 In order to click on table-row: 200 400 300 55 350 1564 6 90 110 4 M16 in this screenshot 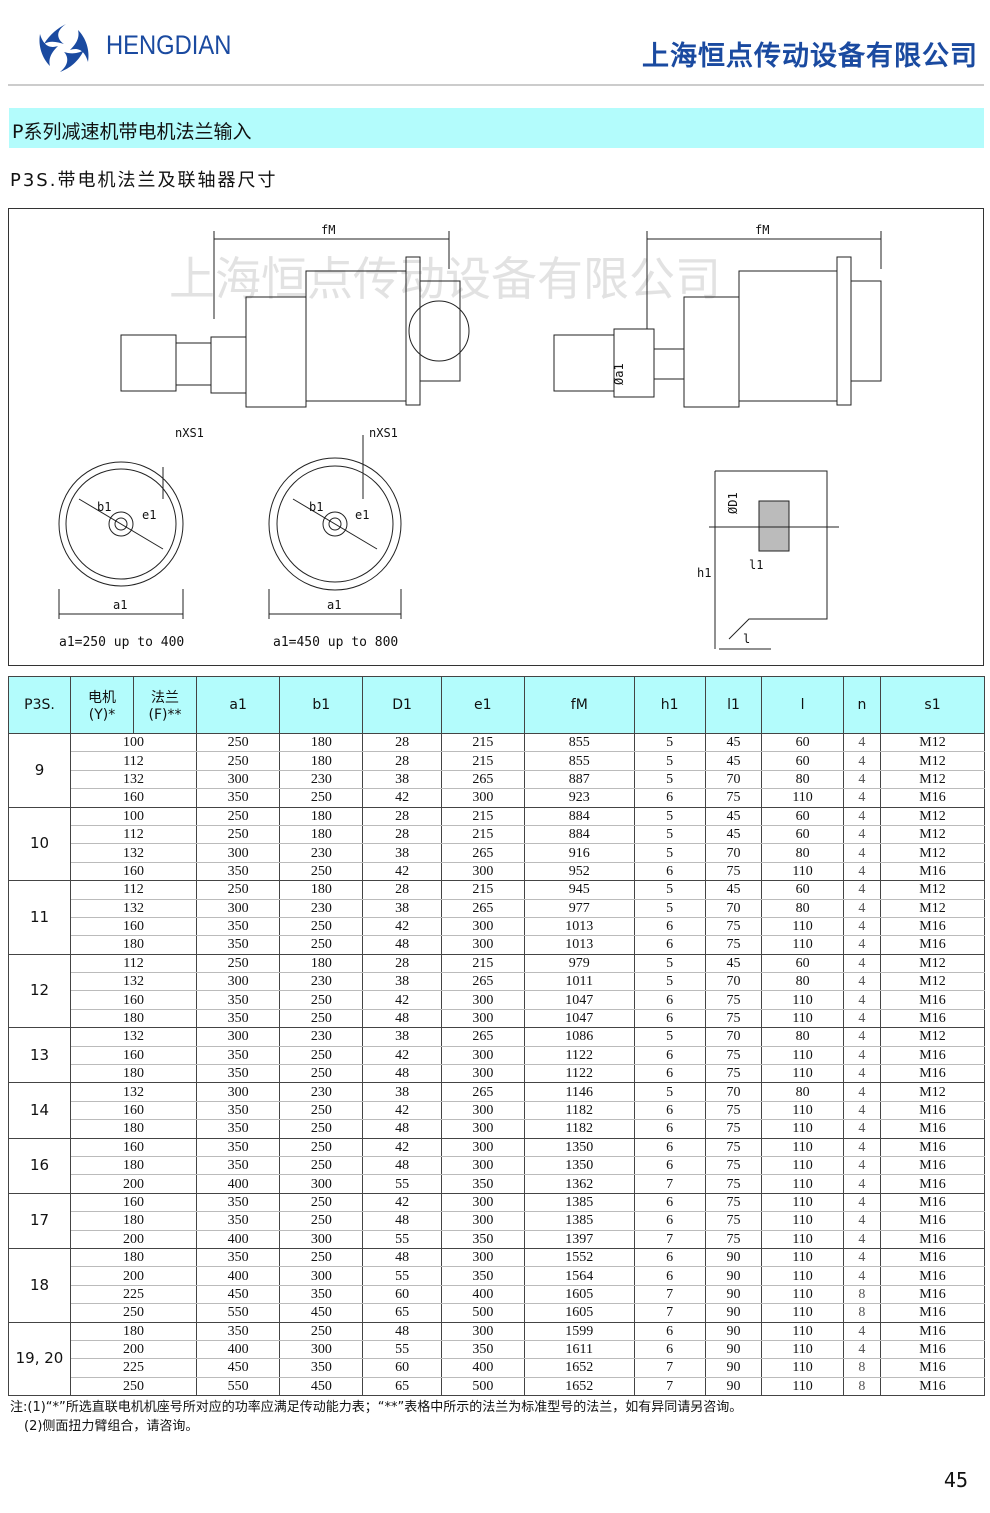, I will do `click(497, 1276)`.